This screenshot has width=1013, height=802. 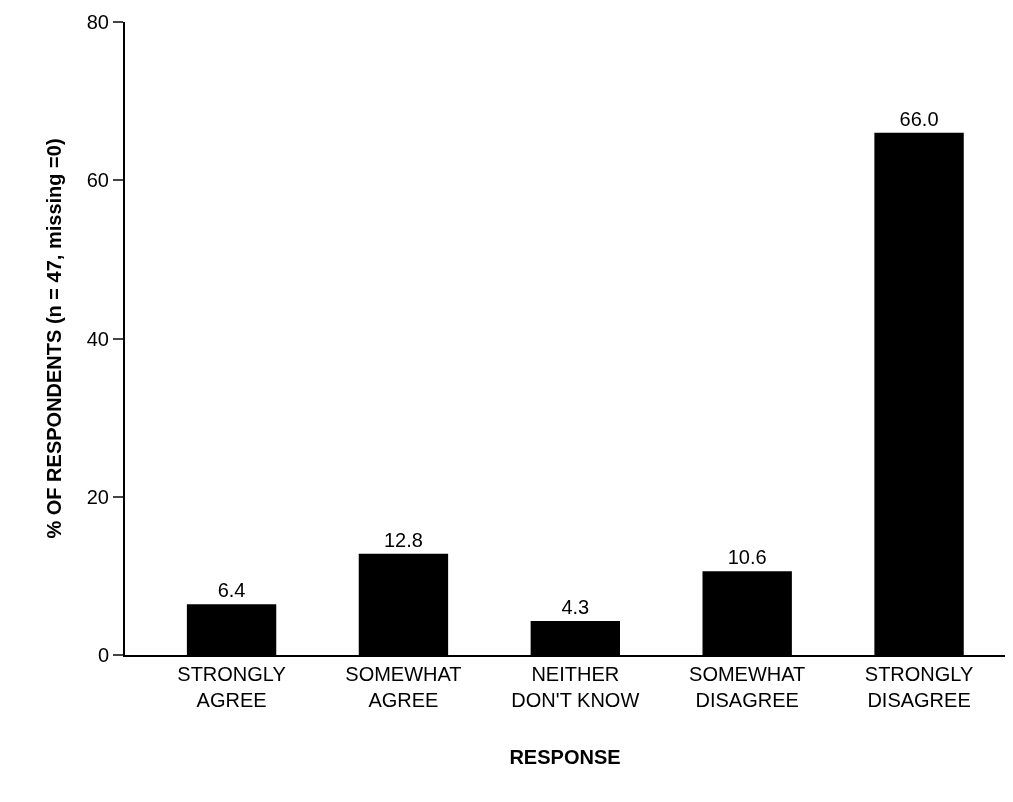 I want to click on y-axis-title: % OF RESPONDENTS (n = 47, missing =0), so click(x=53, y=338).